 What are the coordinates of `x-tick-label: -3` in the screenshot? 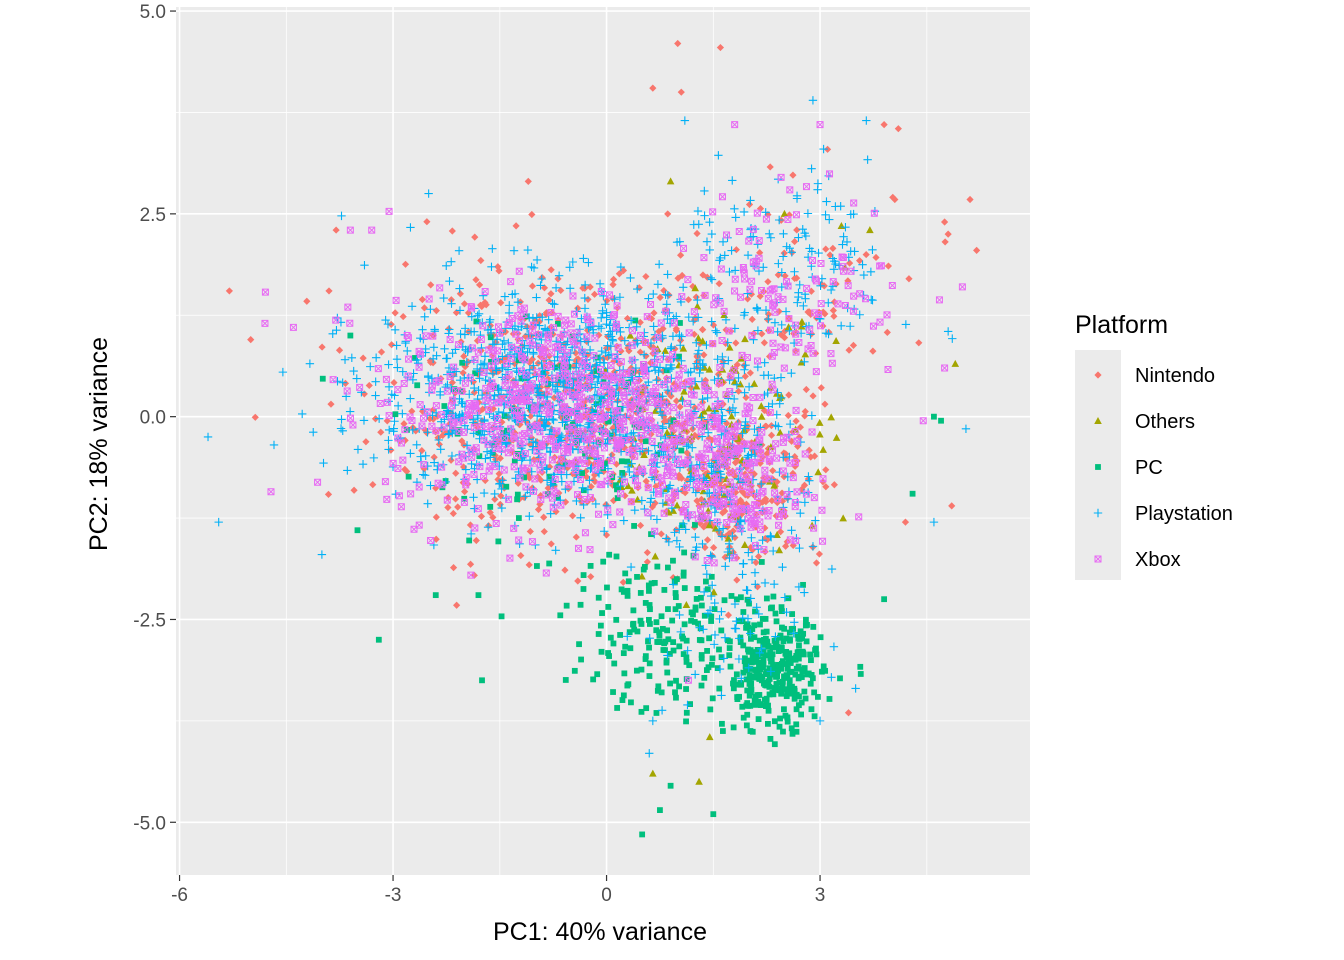 It's located at (393, 895).